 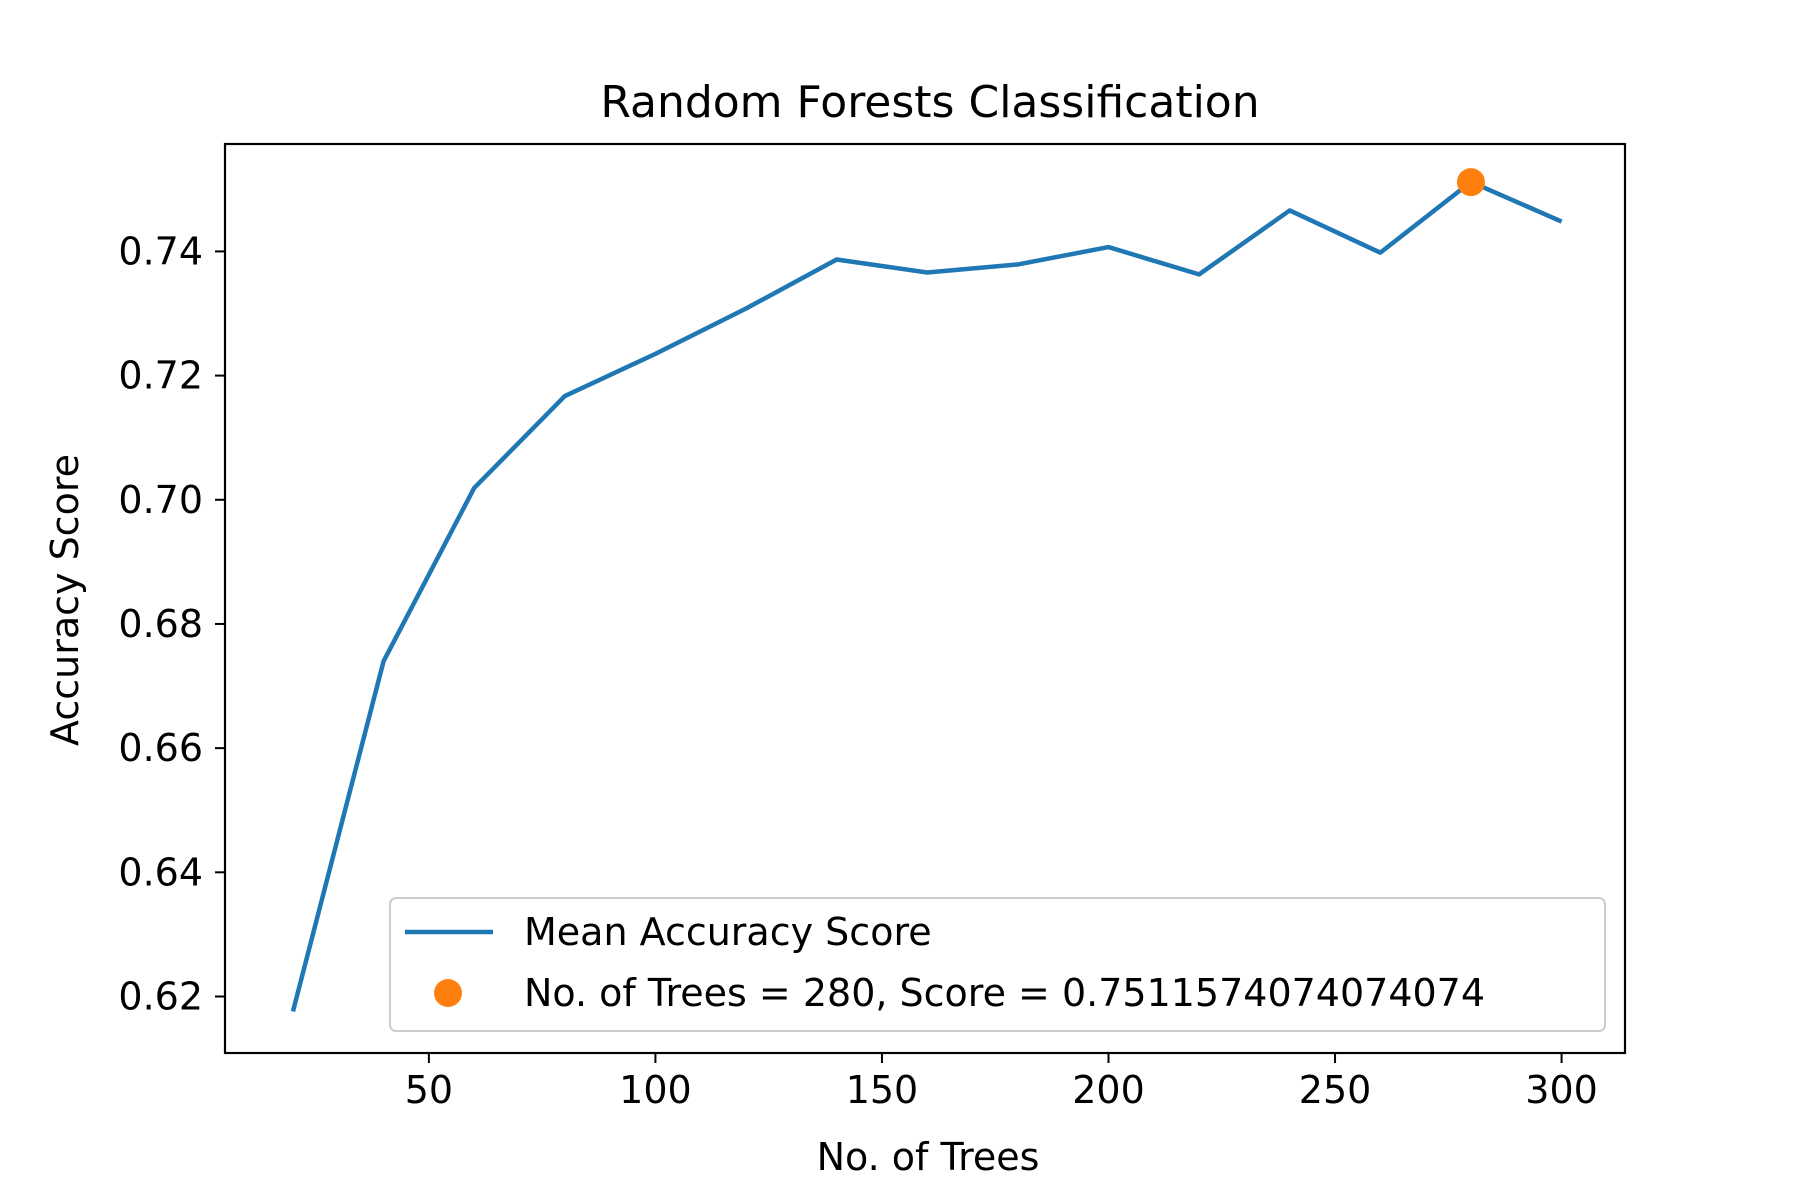 I want to click on y-axis: 0.62 0.64 0.66 0.68 0.70 0.72 0.74, so click(x=171, y=623).